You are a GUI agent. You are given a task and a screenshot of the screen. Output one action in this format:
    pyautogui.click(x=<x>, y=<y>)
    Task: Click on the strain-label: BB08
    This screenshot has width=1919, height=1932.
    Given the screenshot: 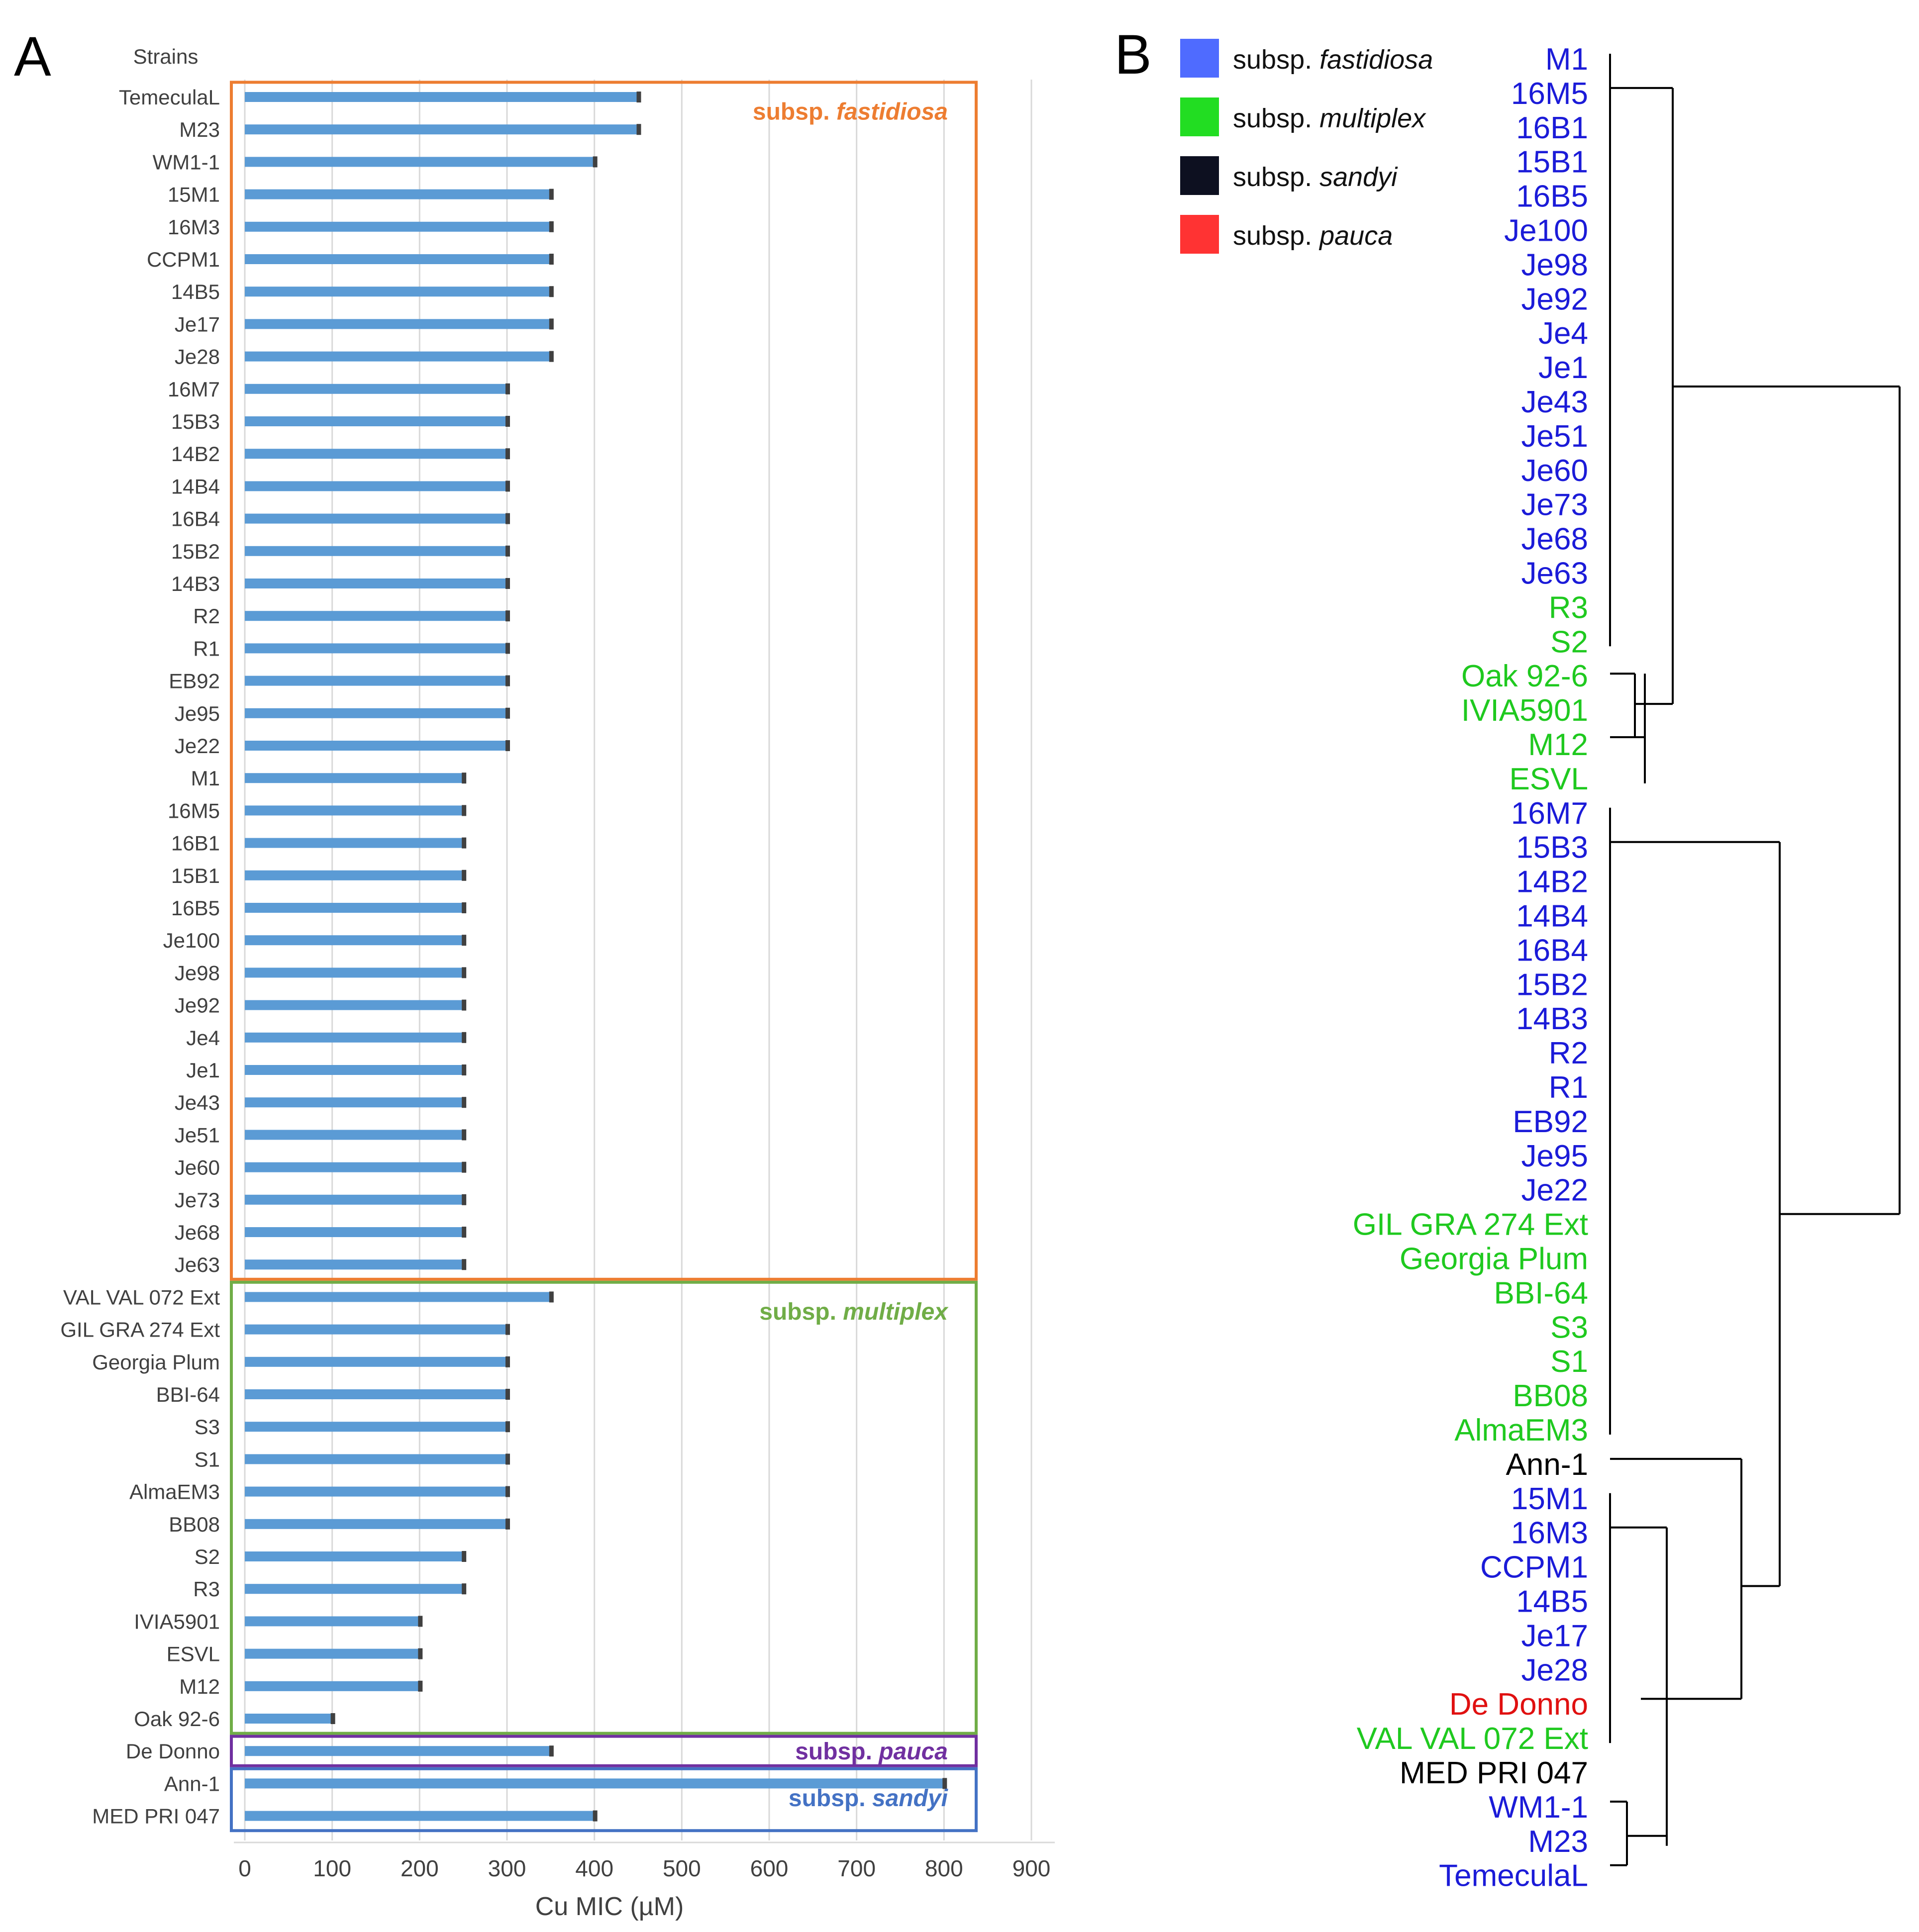 What is the action you would take?
    pyautogui.click(x=194, y=1524)
    